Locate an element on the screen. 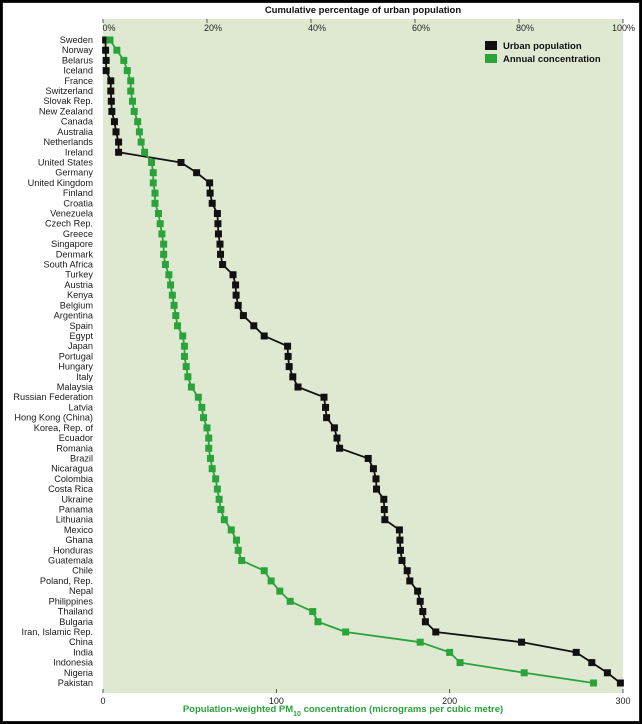 This screenshot has width=642, height=724. bottom-axis-title-sub: 10 is located at coordinates (297, 714).